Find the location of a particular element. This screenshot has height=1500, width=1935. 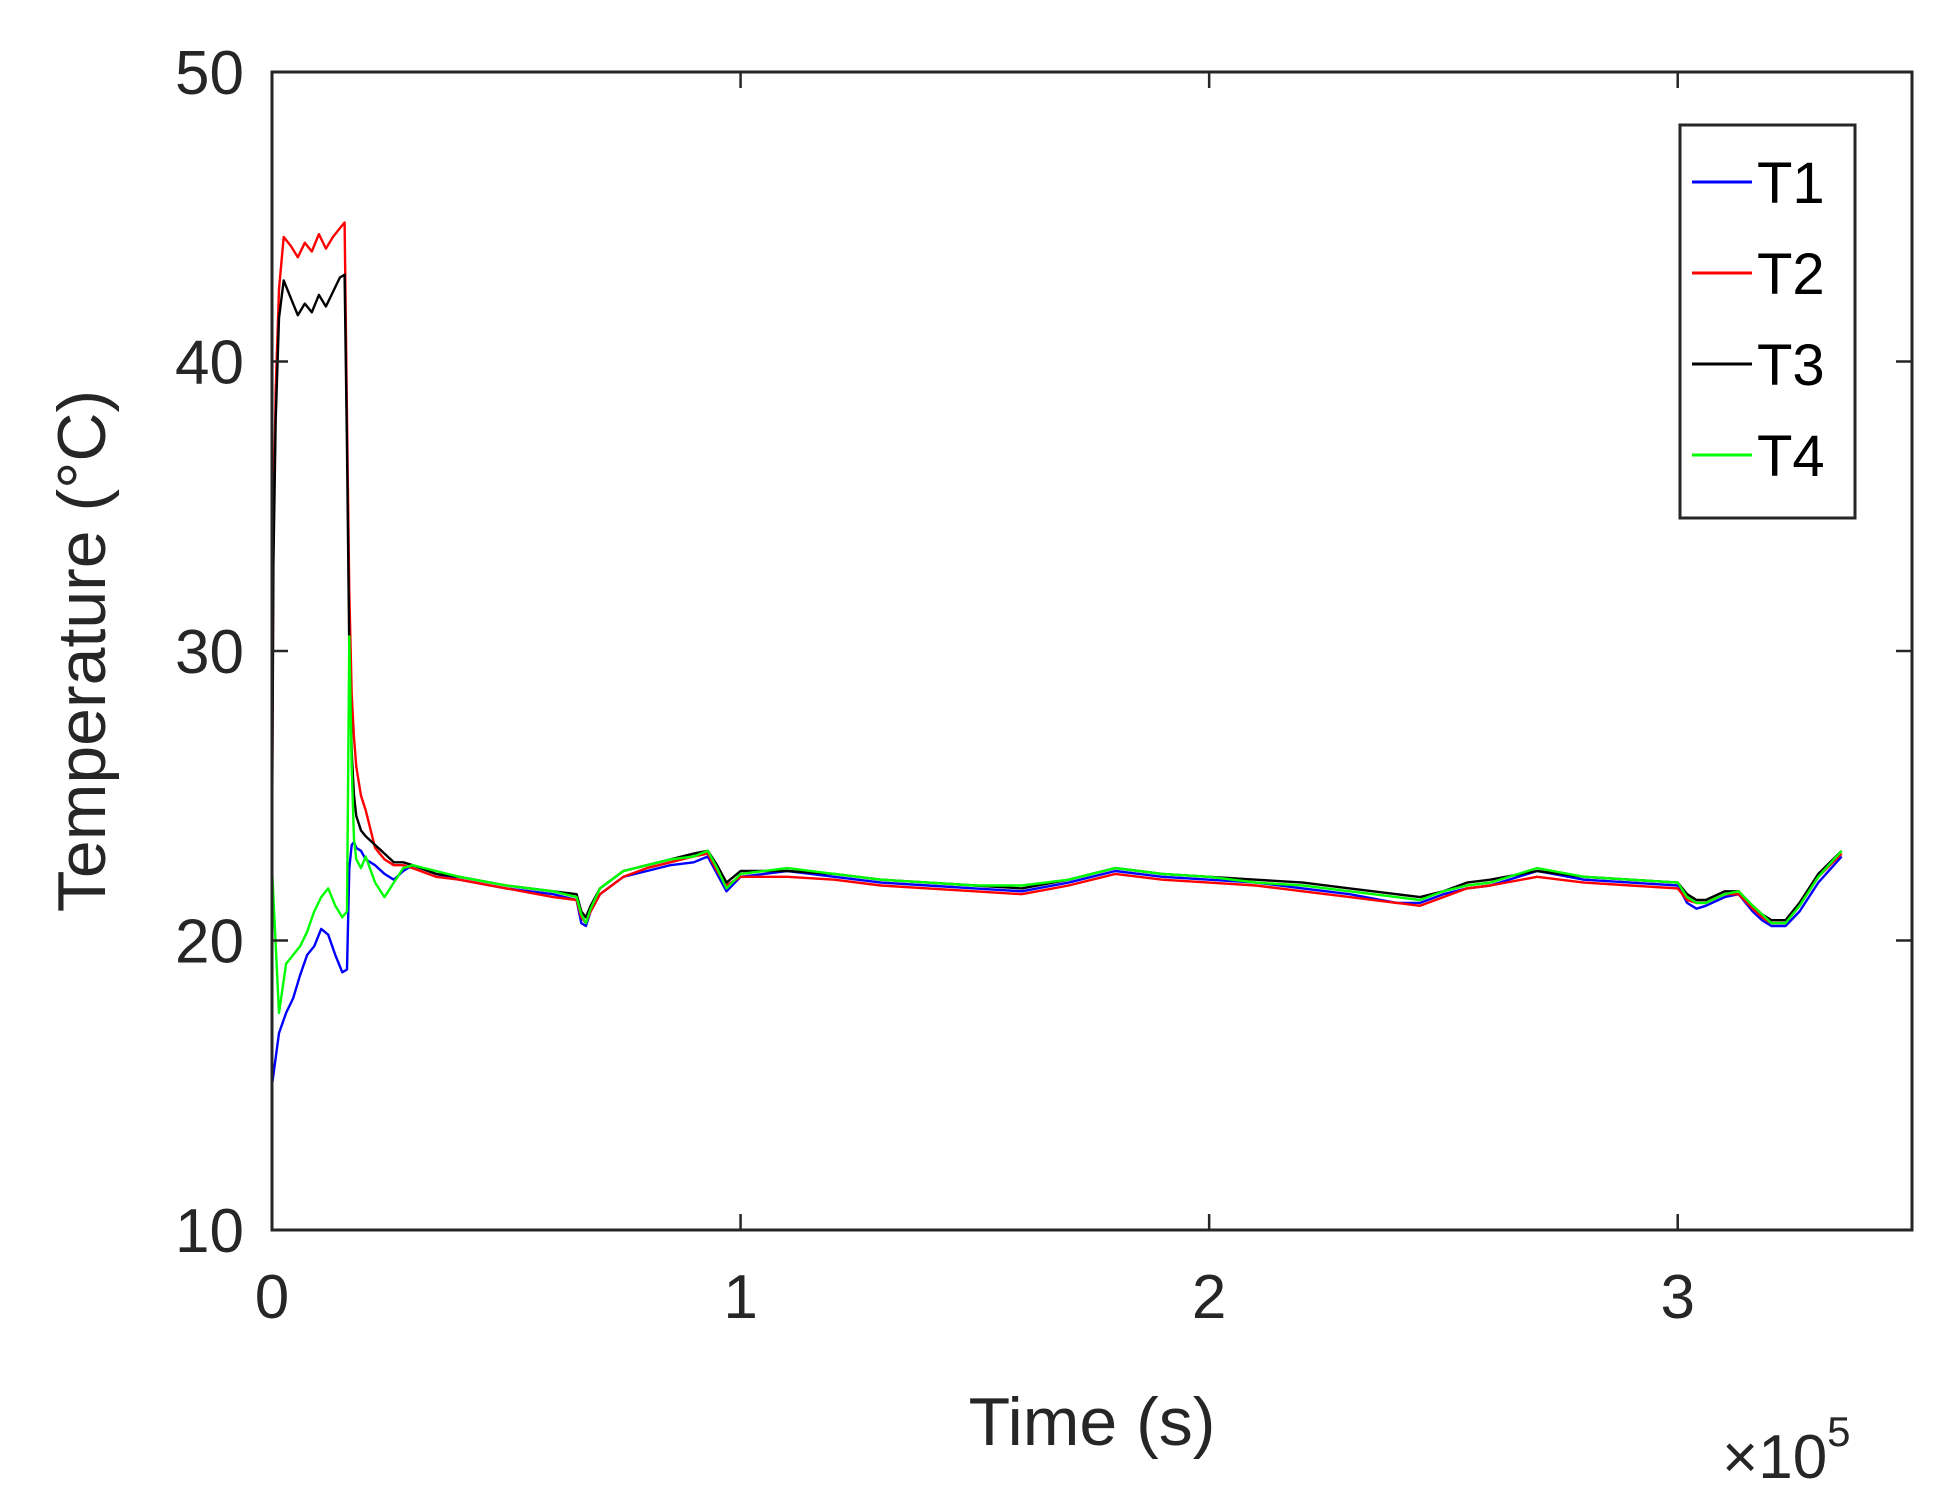

series-line-t1 is located at coordinates (1056, 963).